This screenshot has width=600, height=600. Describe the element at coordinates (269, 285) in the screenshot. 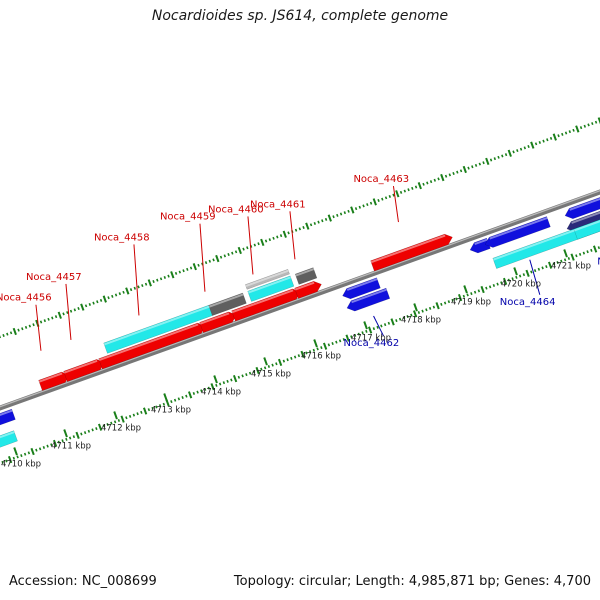

I see `forward-feature-rna-shine` at that location.